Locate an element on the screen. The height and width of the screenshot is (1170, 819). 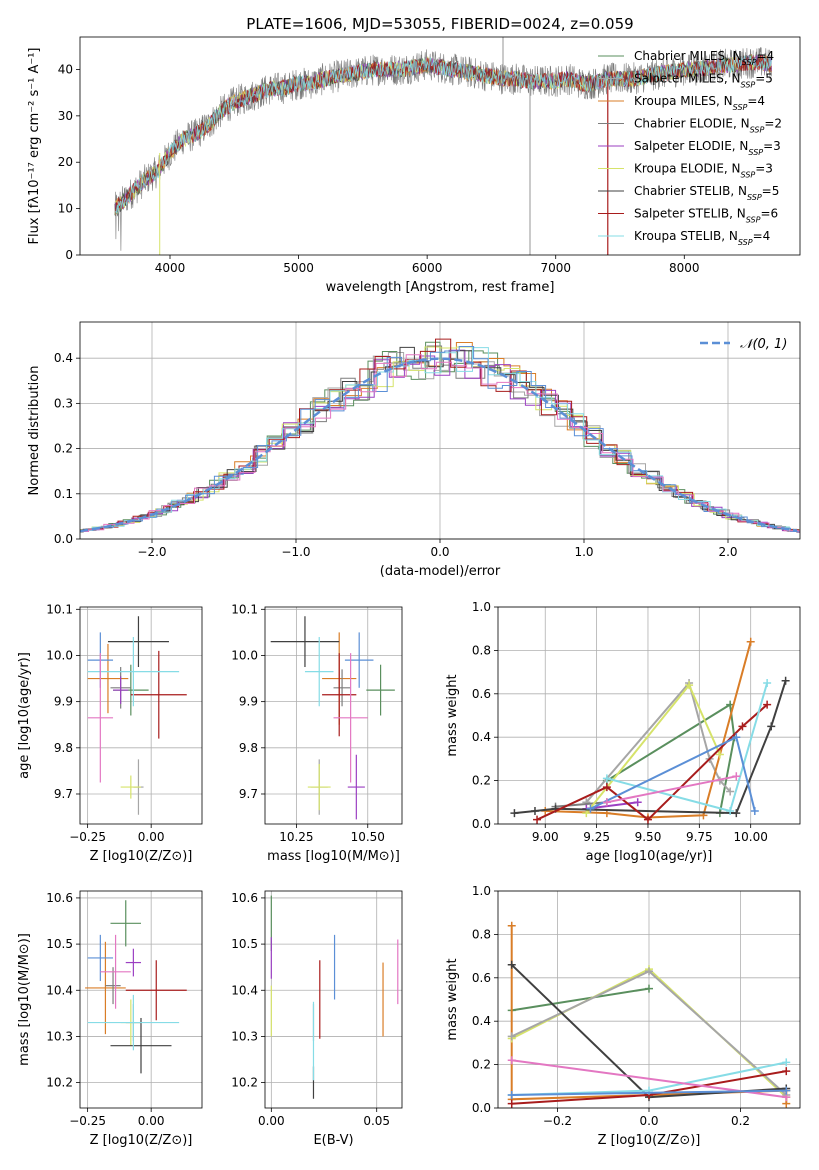
legend-label: Kroupa ELODIE, NSSP=3 is located at coordinates (703, 171).